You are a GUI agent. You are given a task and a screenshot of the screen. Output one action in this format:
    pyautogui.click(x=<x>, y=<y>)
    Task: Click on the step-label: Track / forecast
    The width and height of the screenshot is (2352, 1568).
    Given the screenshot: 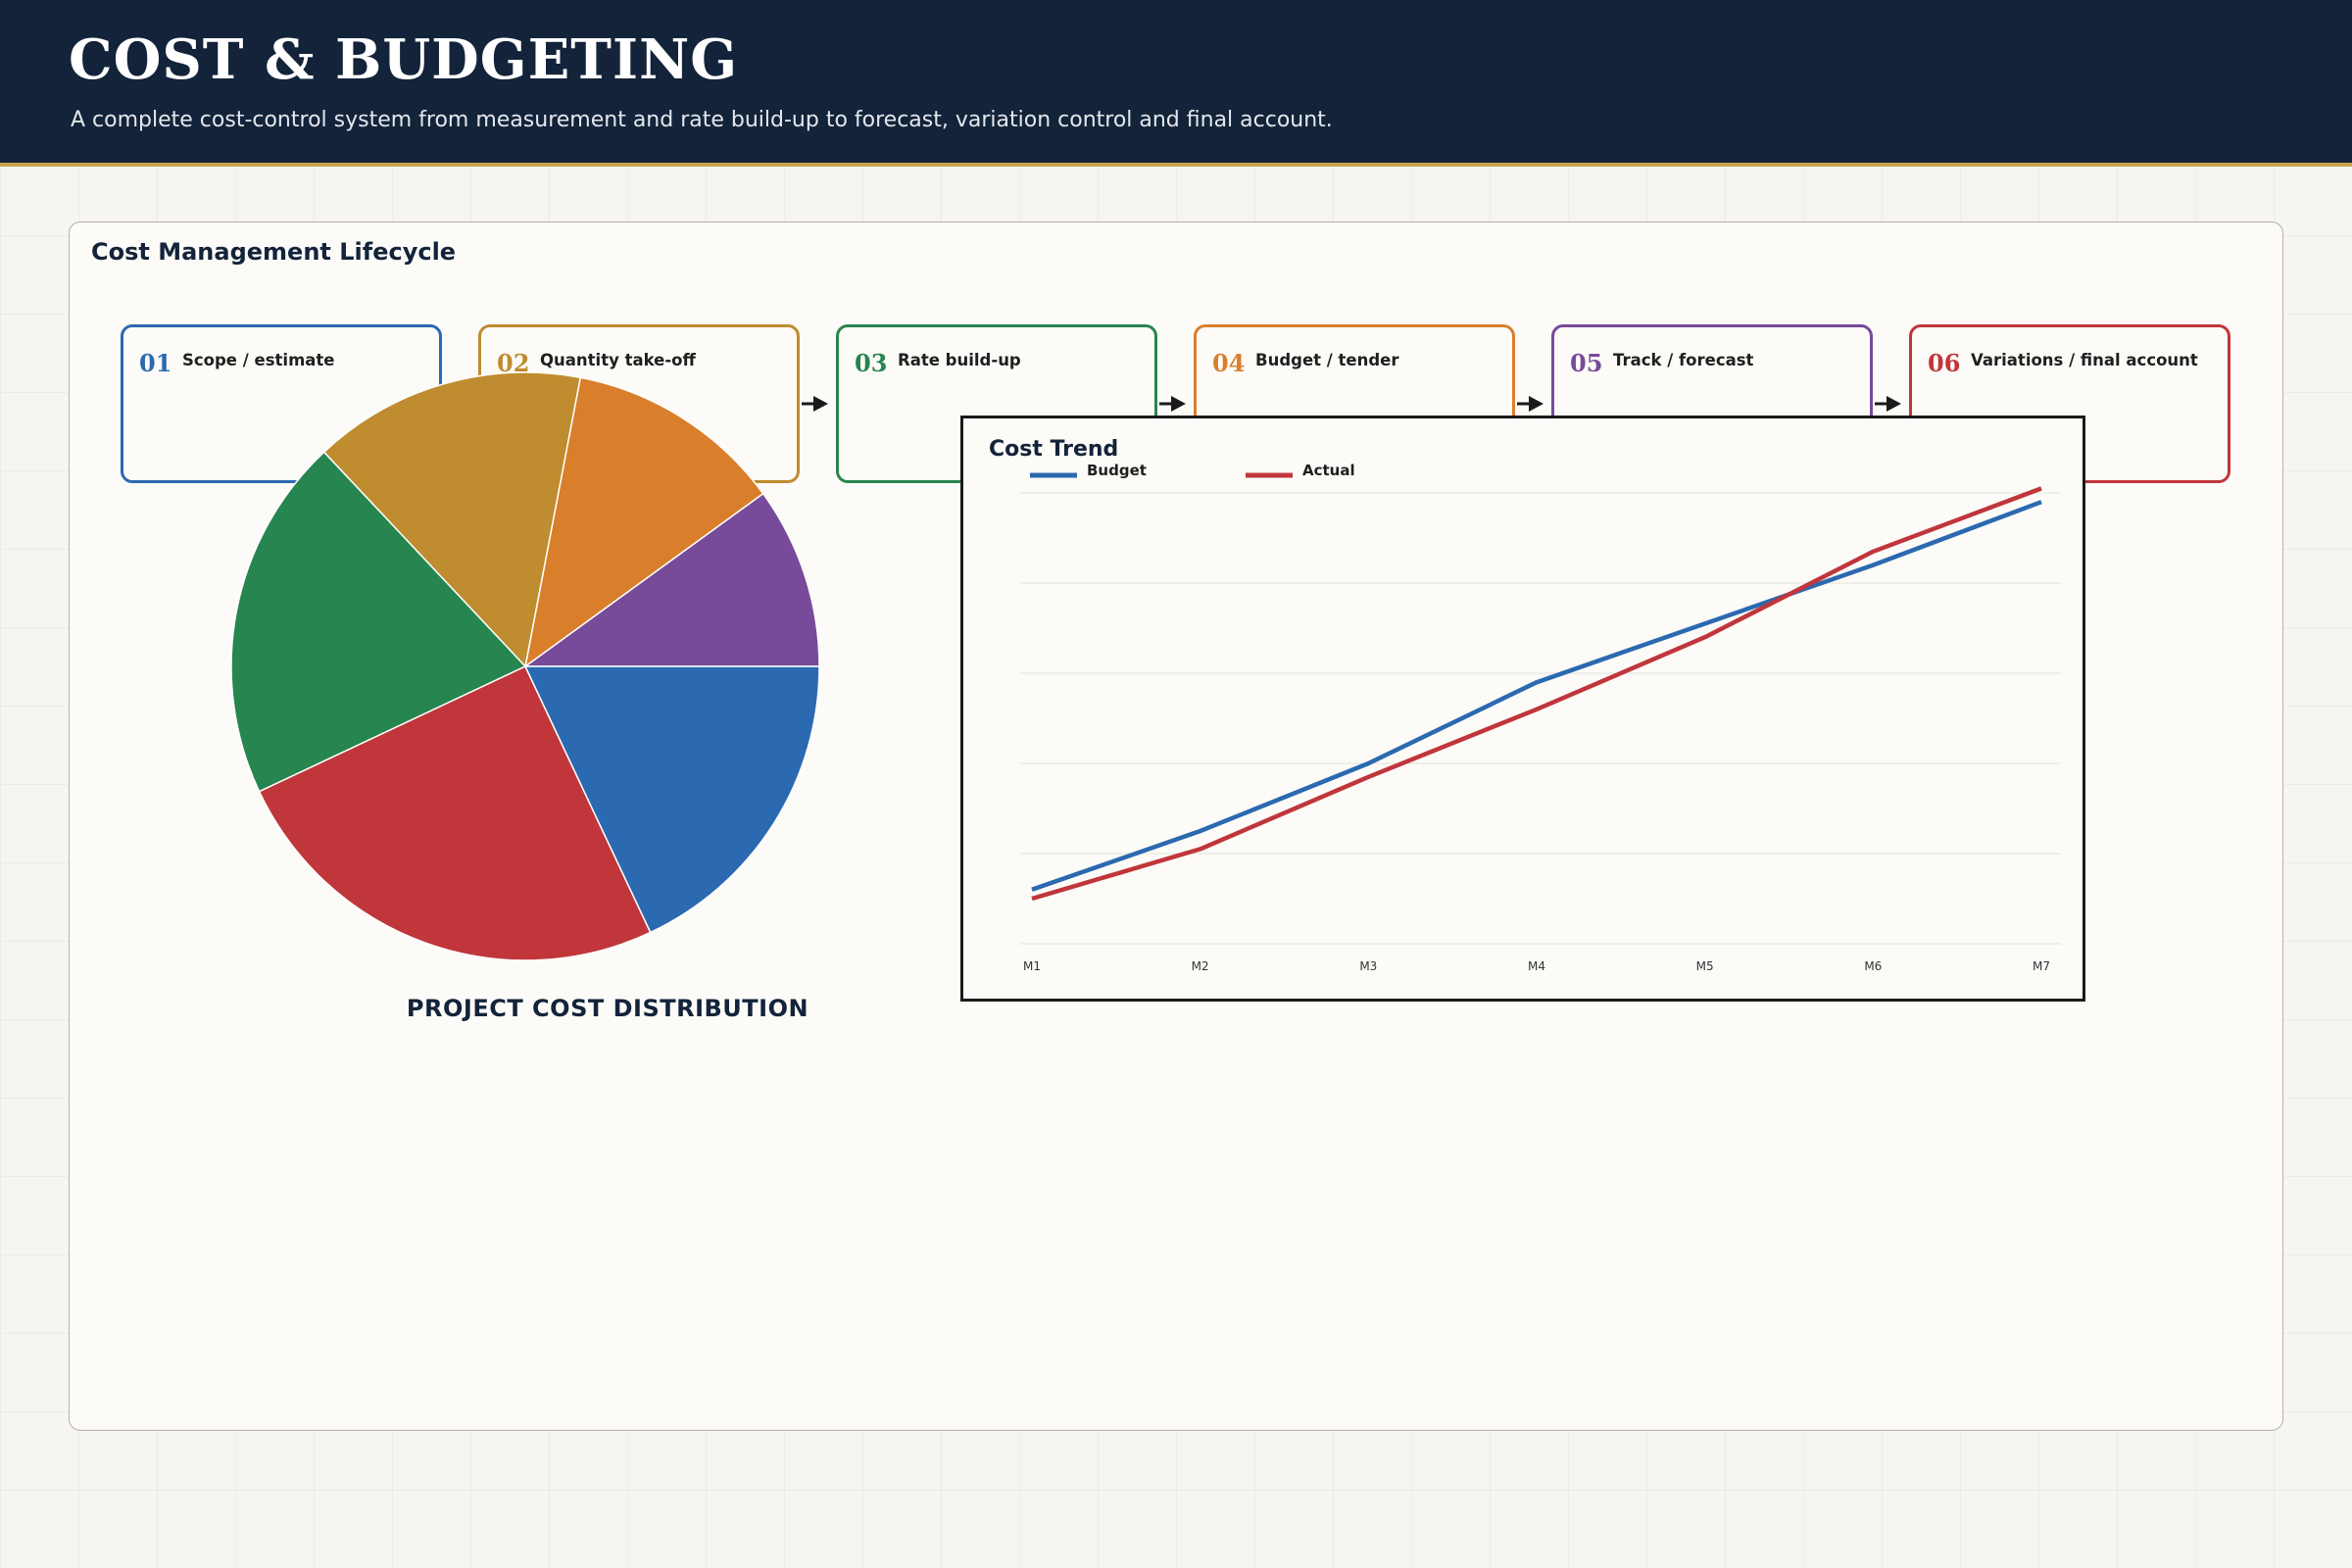 What is the action you would take?
    pyautogui.click(x=1683, y=360)
    